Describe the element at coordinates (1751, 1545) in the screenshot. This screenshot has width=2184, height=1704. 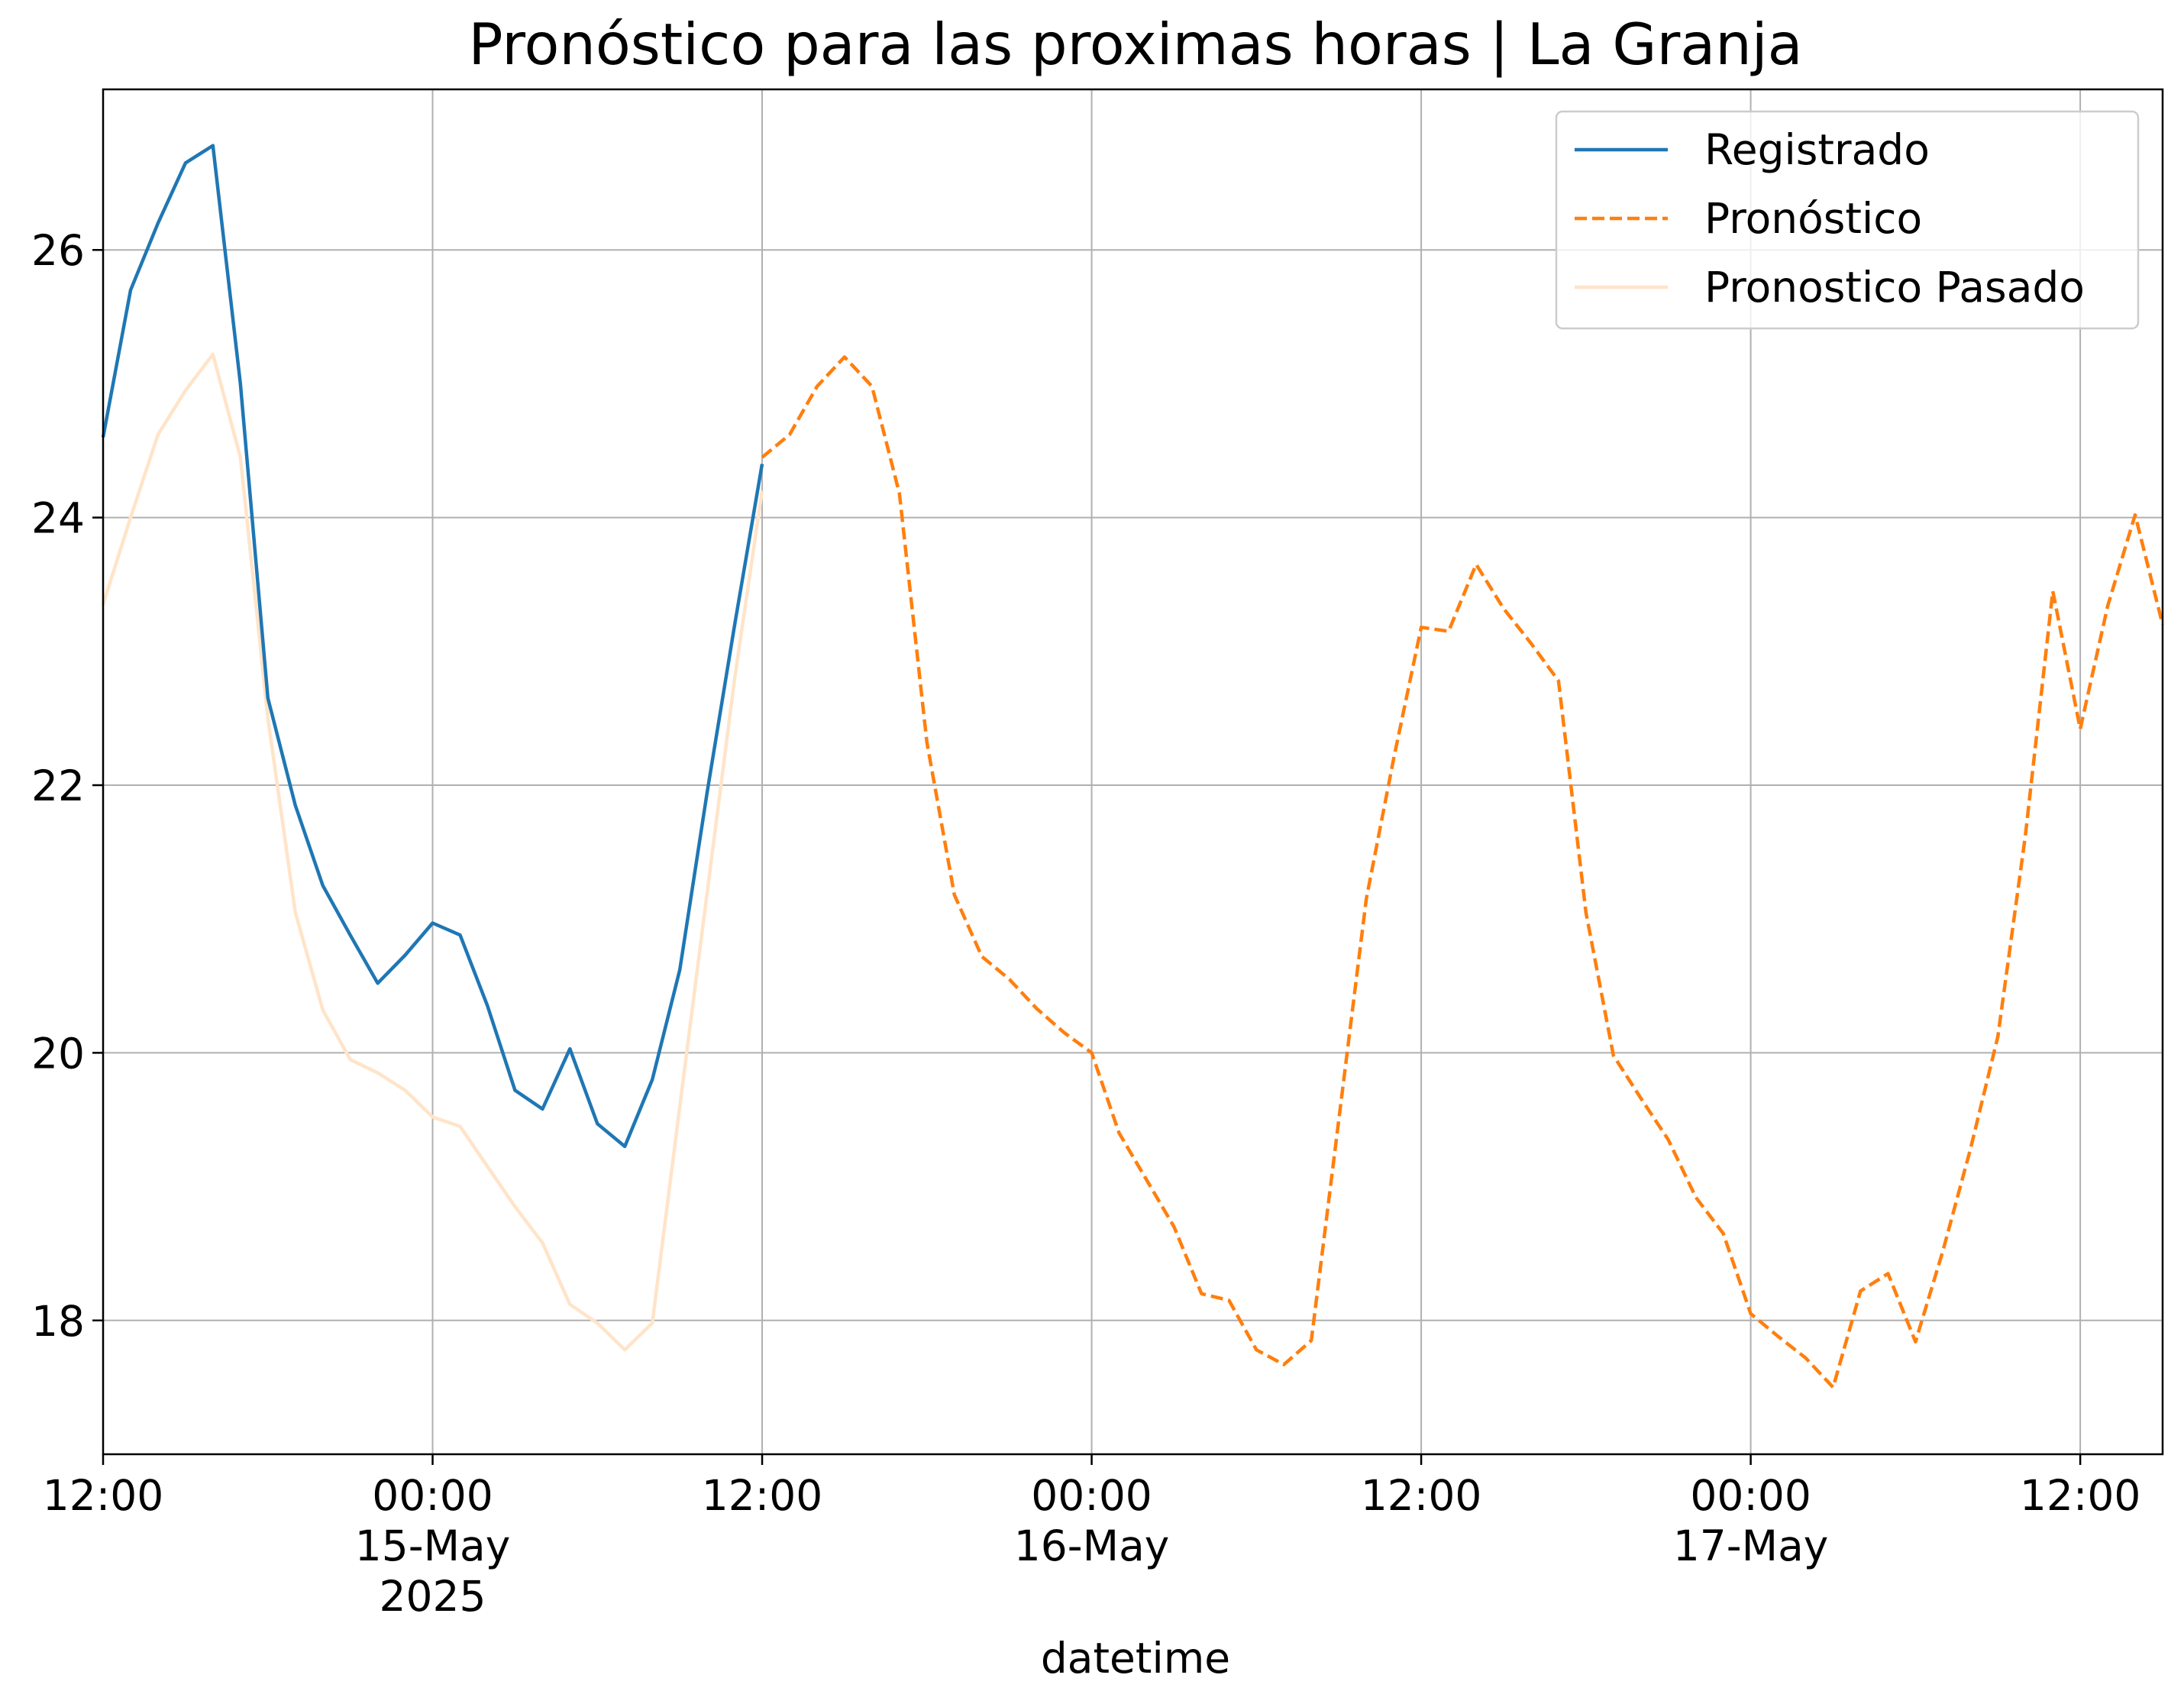
I see `x-tick-label: 17-May` at that location.